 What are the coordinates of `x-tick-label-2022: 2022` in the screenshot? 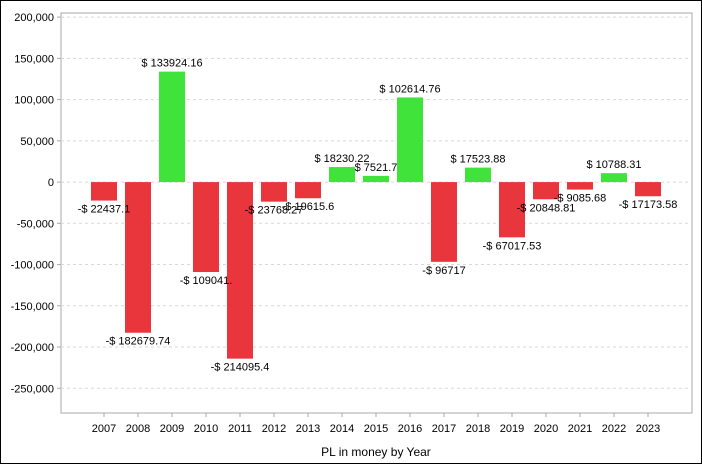 It's located at (614, 429).